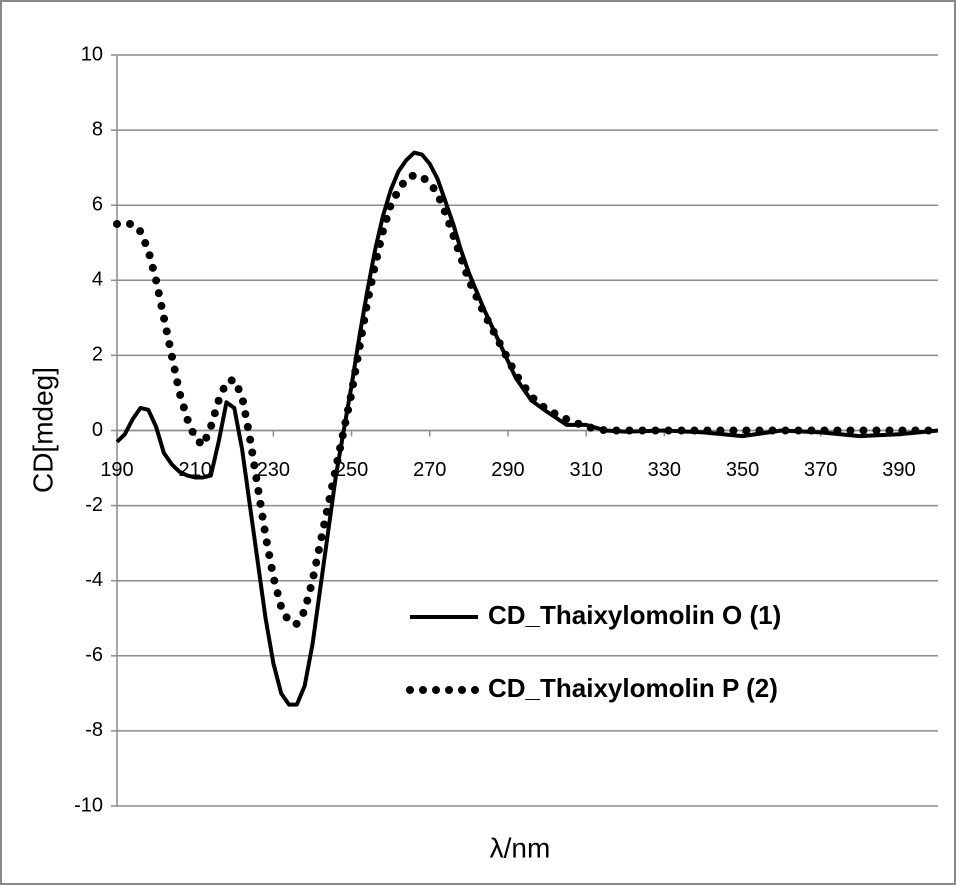 The image size is (956, 885). What do you see at coordinates (820, 470) in the screenshot?
I see `x-tick-label: 370` at bounding box center [820, 470].